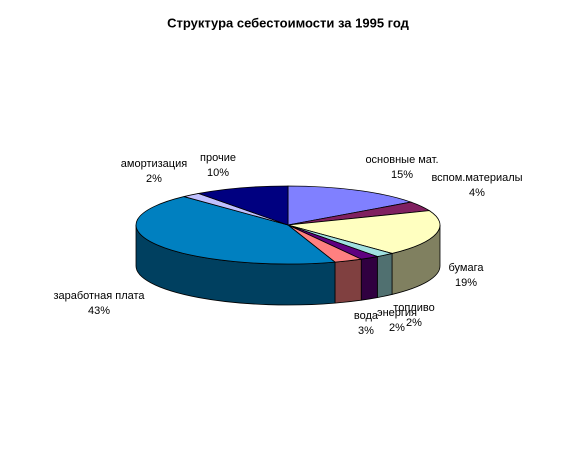 Image resolution: width=576 pixels, height=453 pixels. I want to click on slice-label: амортизация, so click(154, 164).